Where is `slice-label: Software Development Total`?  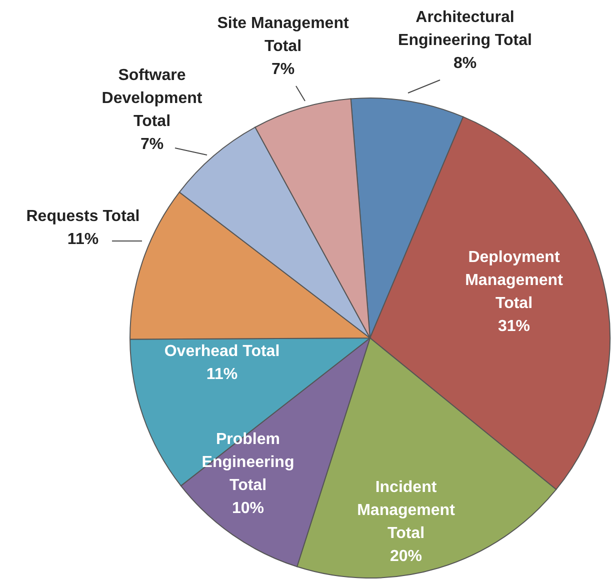
slice-label: Software Development Total is located at coordinates (152, 98).